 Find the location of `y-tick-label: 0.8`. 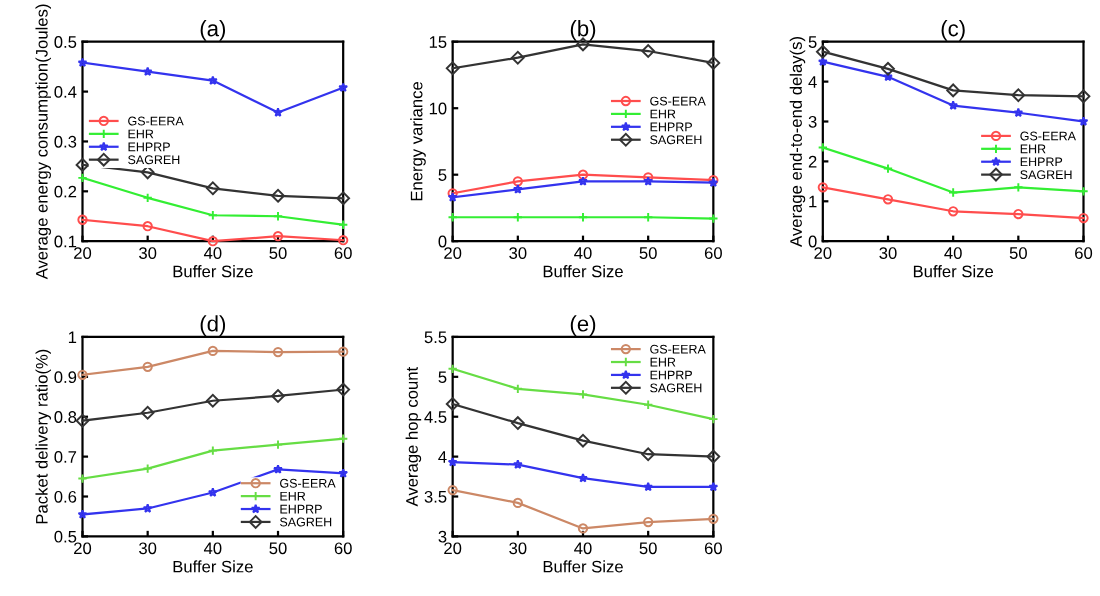

y-tick-label: 0.8 is located at coordinates (65, 417).